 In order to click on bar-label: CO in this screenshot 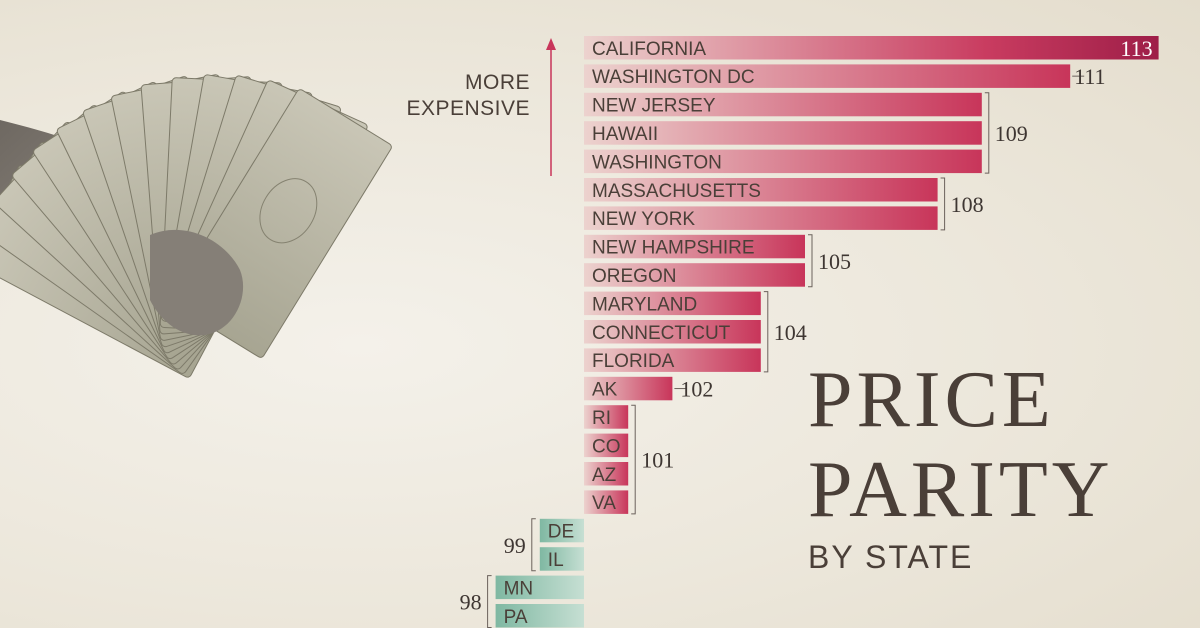, I will do `click(606, 446)`.